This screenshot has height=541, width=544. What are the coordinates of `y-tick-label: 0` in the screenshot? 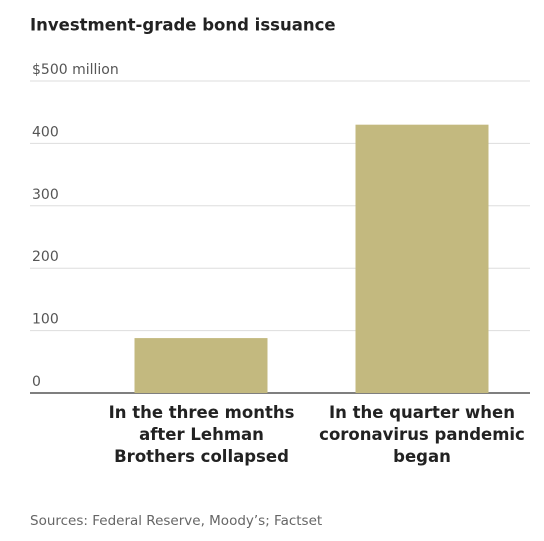 It's located at (36, 382).